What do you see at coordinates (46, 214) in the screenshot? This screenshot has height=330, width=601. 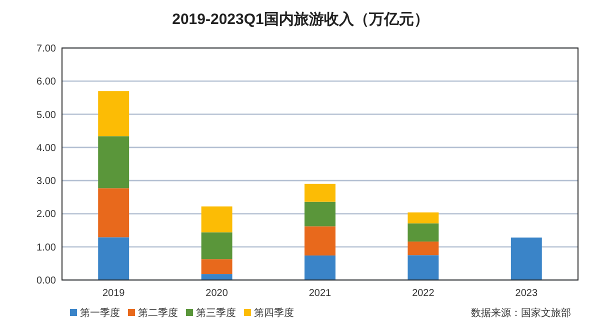 I see `y-tick-label: 2.00` at bounding box center [46, 214].